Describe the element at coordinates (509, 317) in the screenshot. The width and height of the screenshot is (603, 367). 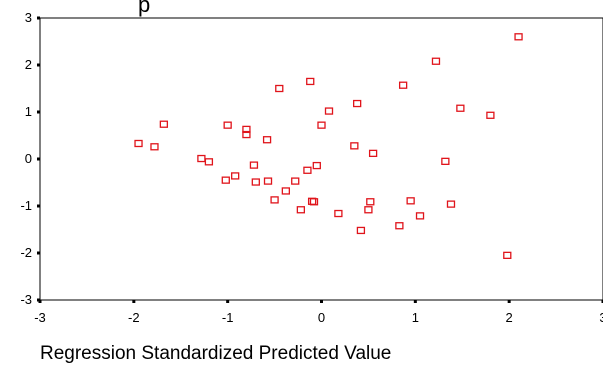
I see `x-tick-label: 2` at that location.